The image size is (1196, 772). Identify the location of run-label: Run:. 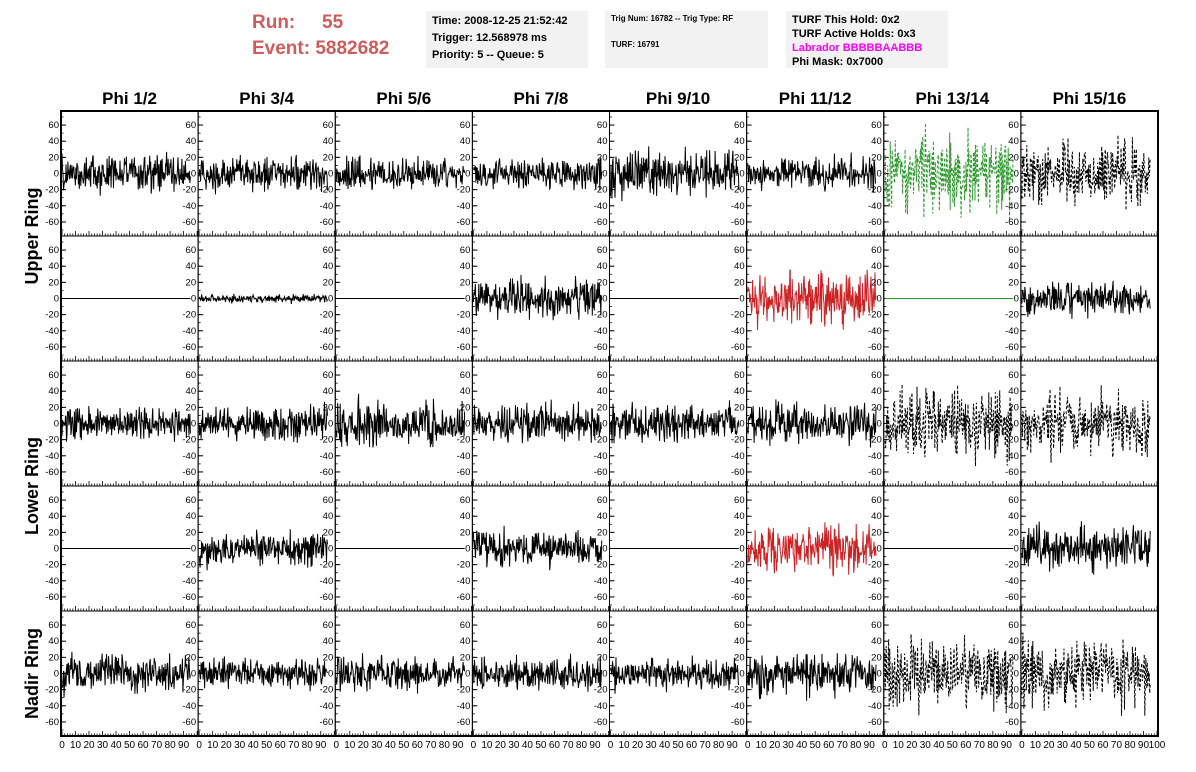
(274, 22).